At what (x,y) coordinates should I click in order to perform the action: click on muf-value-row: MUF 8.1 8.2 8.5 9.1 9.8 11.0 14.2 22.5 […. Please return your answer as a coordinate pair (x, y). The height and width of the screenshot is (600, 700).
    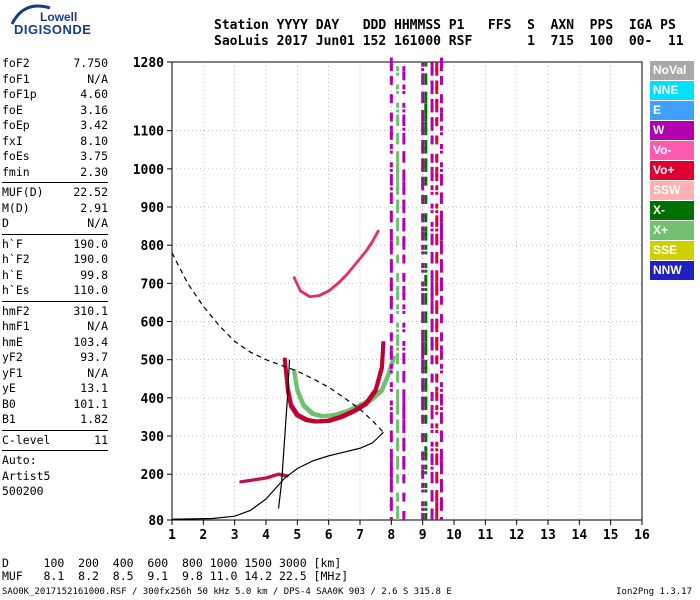
    Looking at the image, I should click on (175, 576).